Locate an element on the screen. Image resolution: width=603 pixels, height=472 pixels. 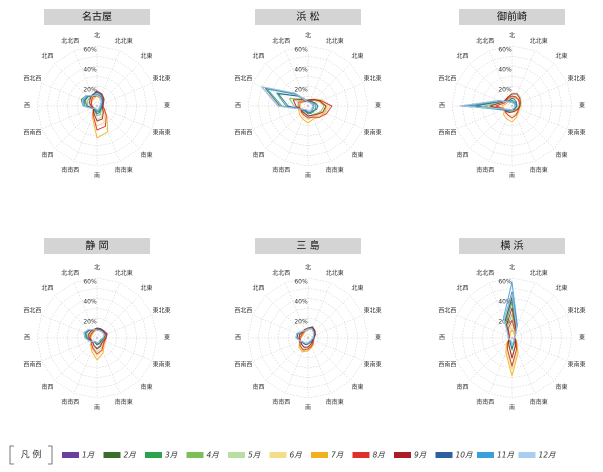
legend-bracket-left is located at coordinates (11, 455).